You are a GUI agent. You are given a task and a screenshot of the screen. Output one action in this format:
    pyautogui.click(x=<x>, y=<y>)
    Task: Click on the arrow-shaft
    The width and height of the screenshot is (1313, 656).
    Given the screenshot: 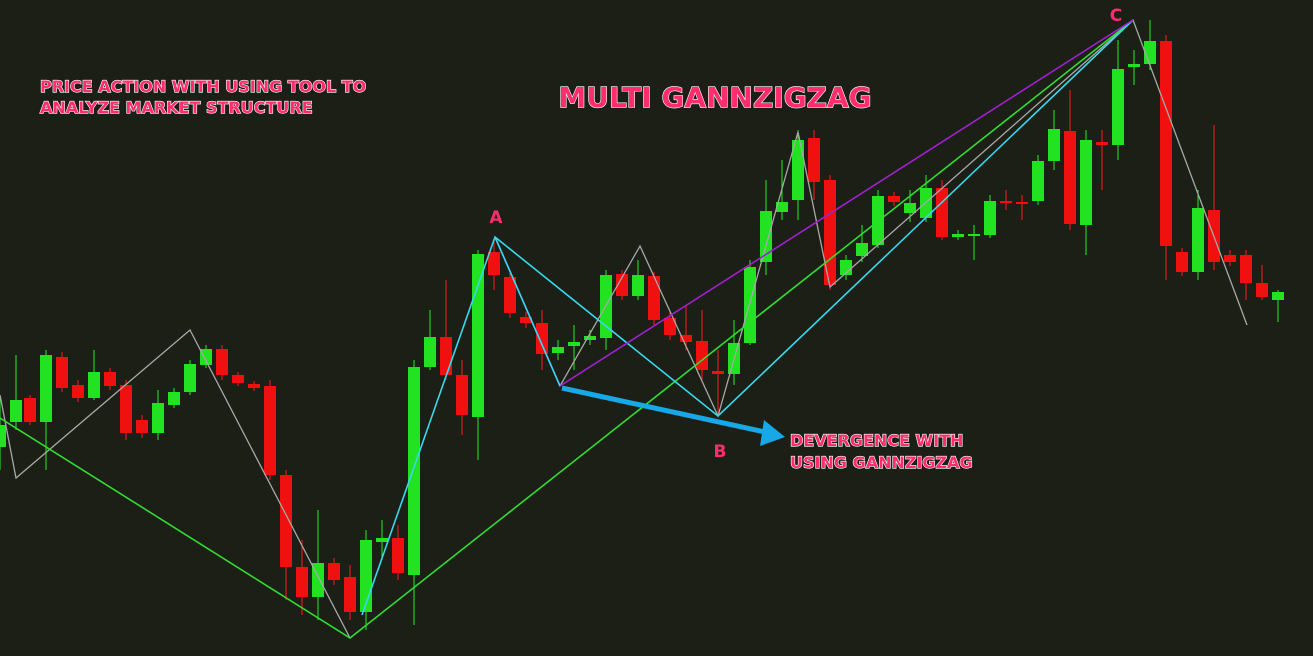 What is the action you would take?
    pyautogui.click(x=663, y=410)
    